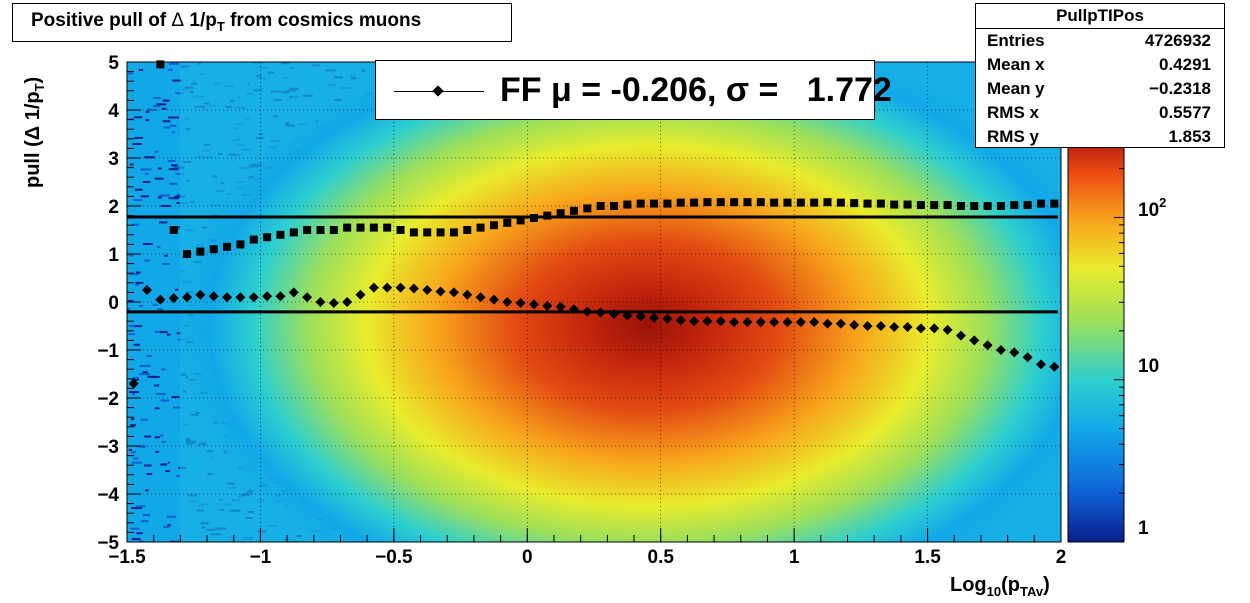  What do you see at coordinates (527, 557) in the screenshot?
I see `x-tick-label: 0` at bounding box center [527, 557].